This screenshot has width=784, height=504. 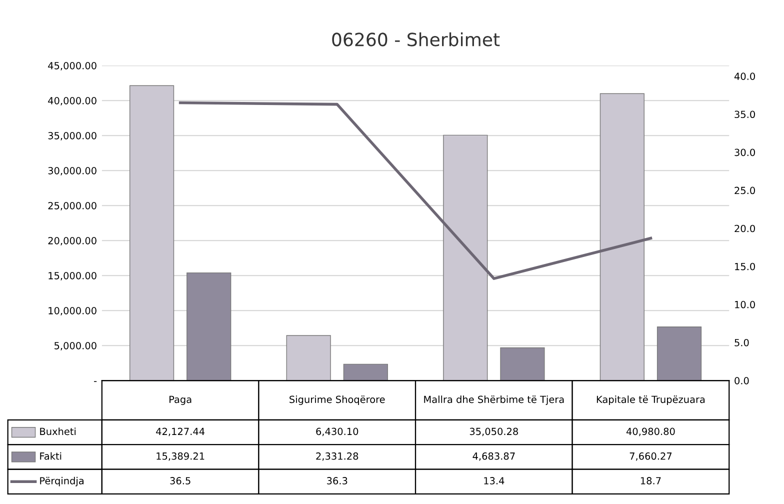 What do you see at coordinates (745, 304) in the screenshot?
I see `y2-tick-label: 10.0` at bounding box center [745, 304].